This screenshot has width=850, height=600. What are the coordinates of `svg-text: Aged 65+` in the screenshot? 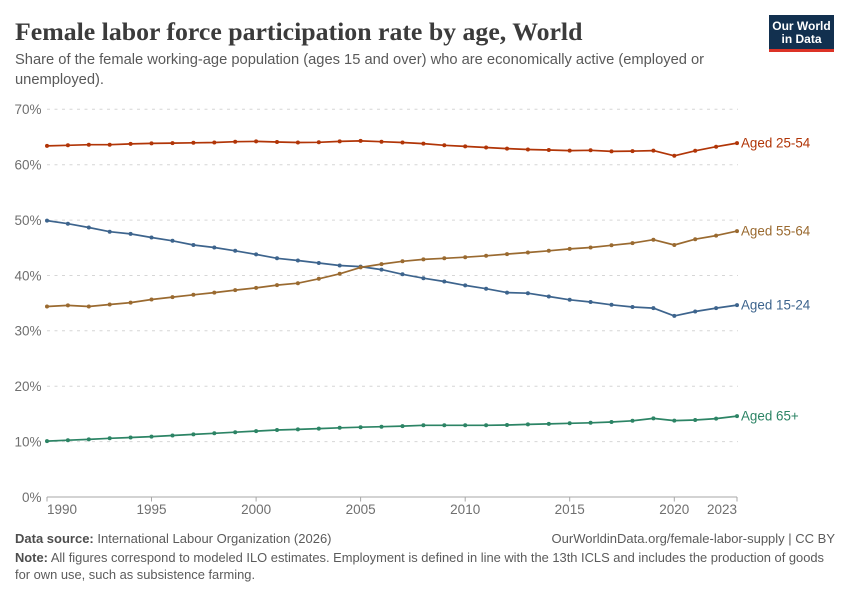 It's located at (770, 416).